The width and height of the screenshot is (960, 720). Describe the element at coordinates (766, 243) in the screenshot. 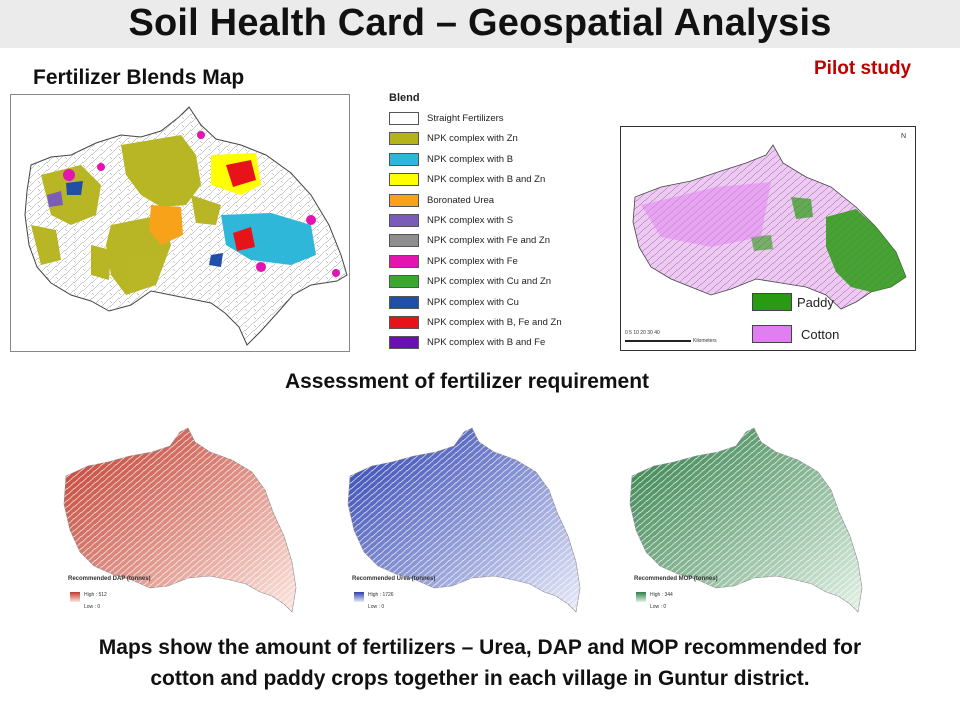

I see `crop-map-svg` at that location.